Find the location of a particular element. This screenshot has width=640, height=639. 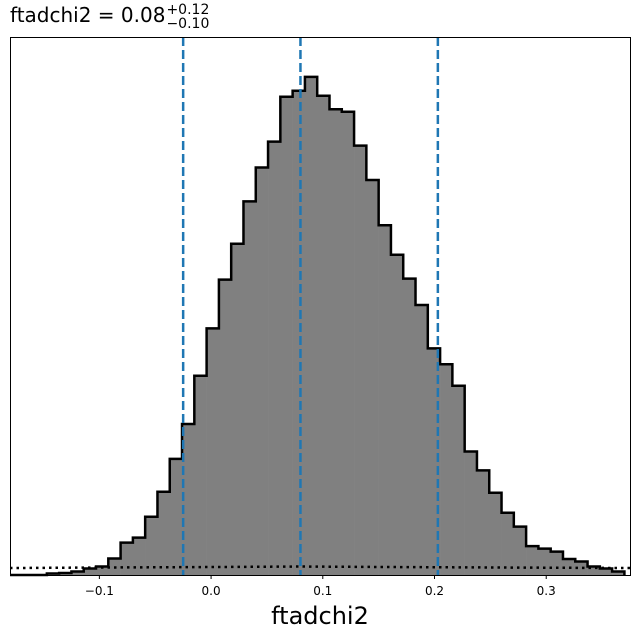

chart-title: ftadchi2 = 0.08 +0.12 −0.10 is located at coordinates (109, 17).